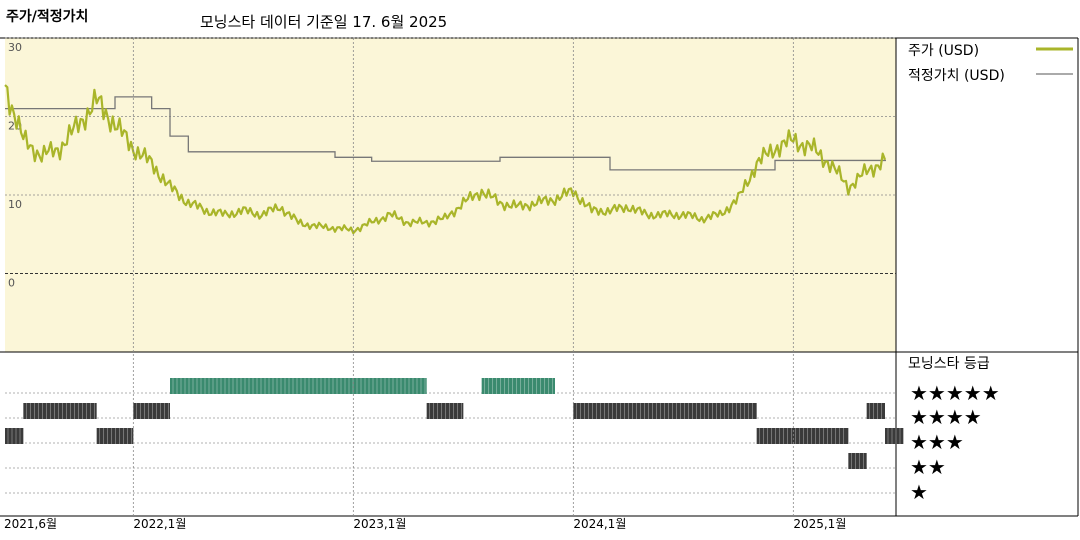  Describe the element at coordinates (928, 467) in the screenshot. I see `stars-2: ★★` at that location.